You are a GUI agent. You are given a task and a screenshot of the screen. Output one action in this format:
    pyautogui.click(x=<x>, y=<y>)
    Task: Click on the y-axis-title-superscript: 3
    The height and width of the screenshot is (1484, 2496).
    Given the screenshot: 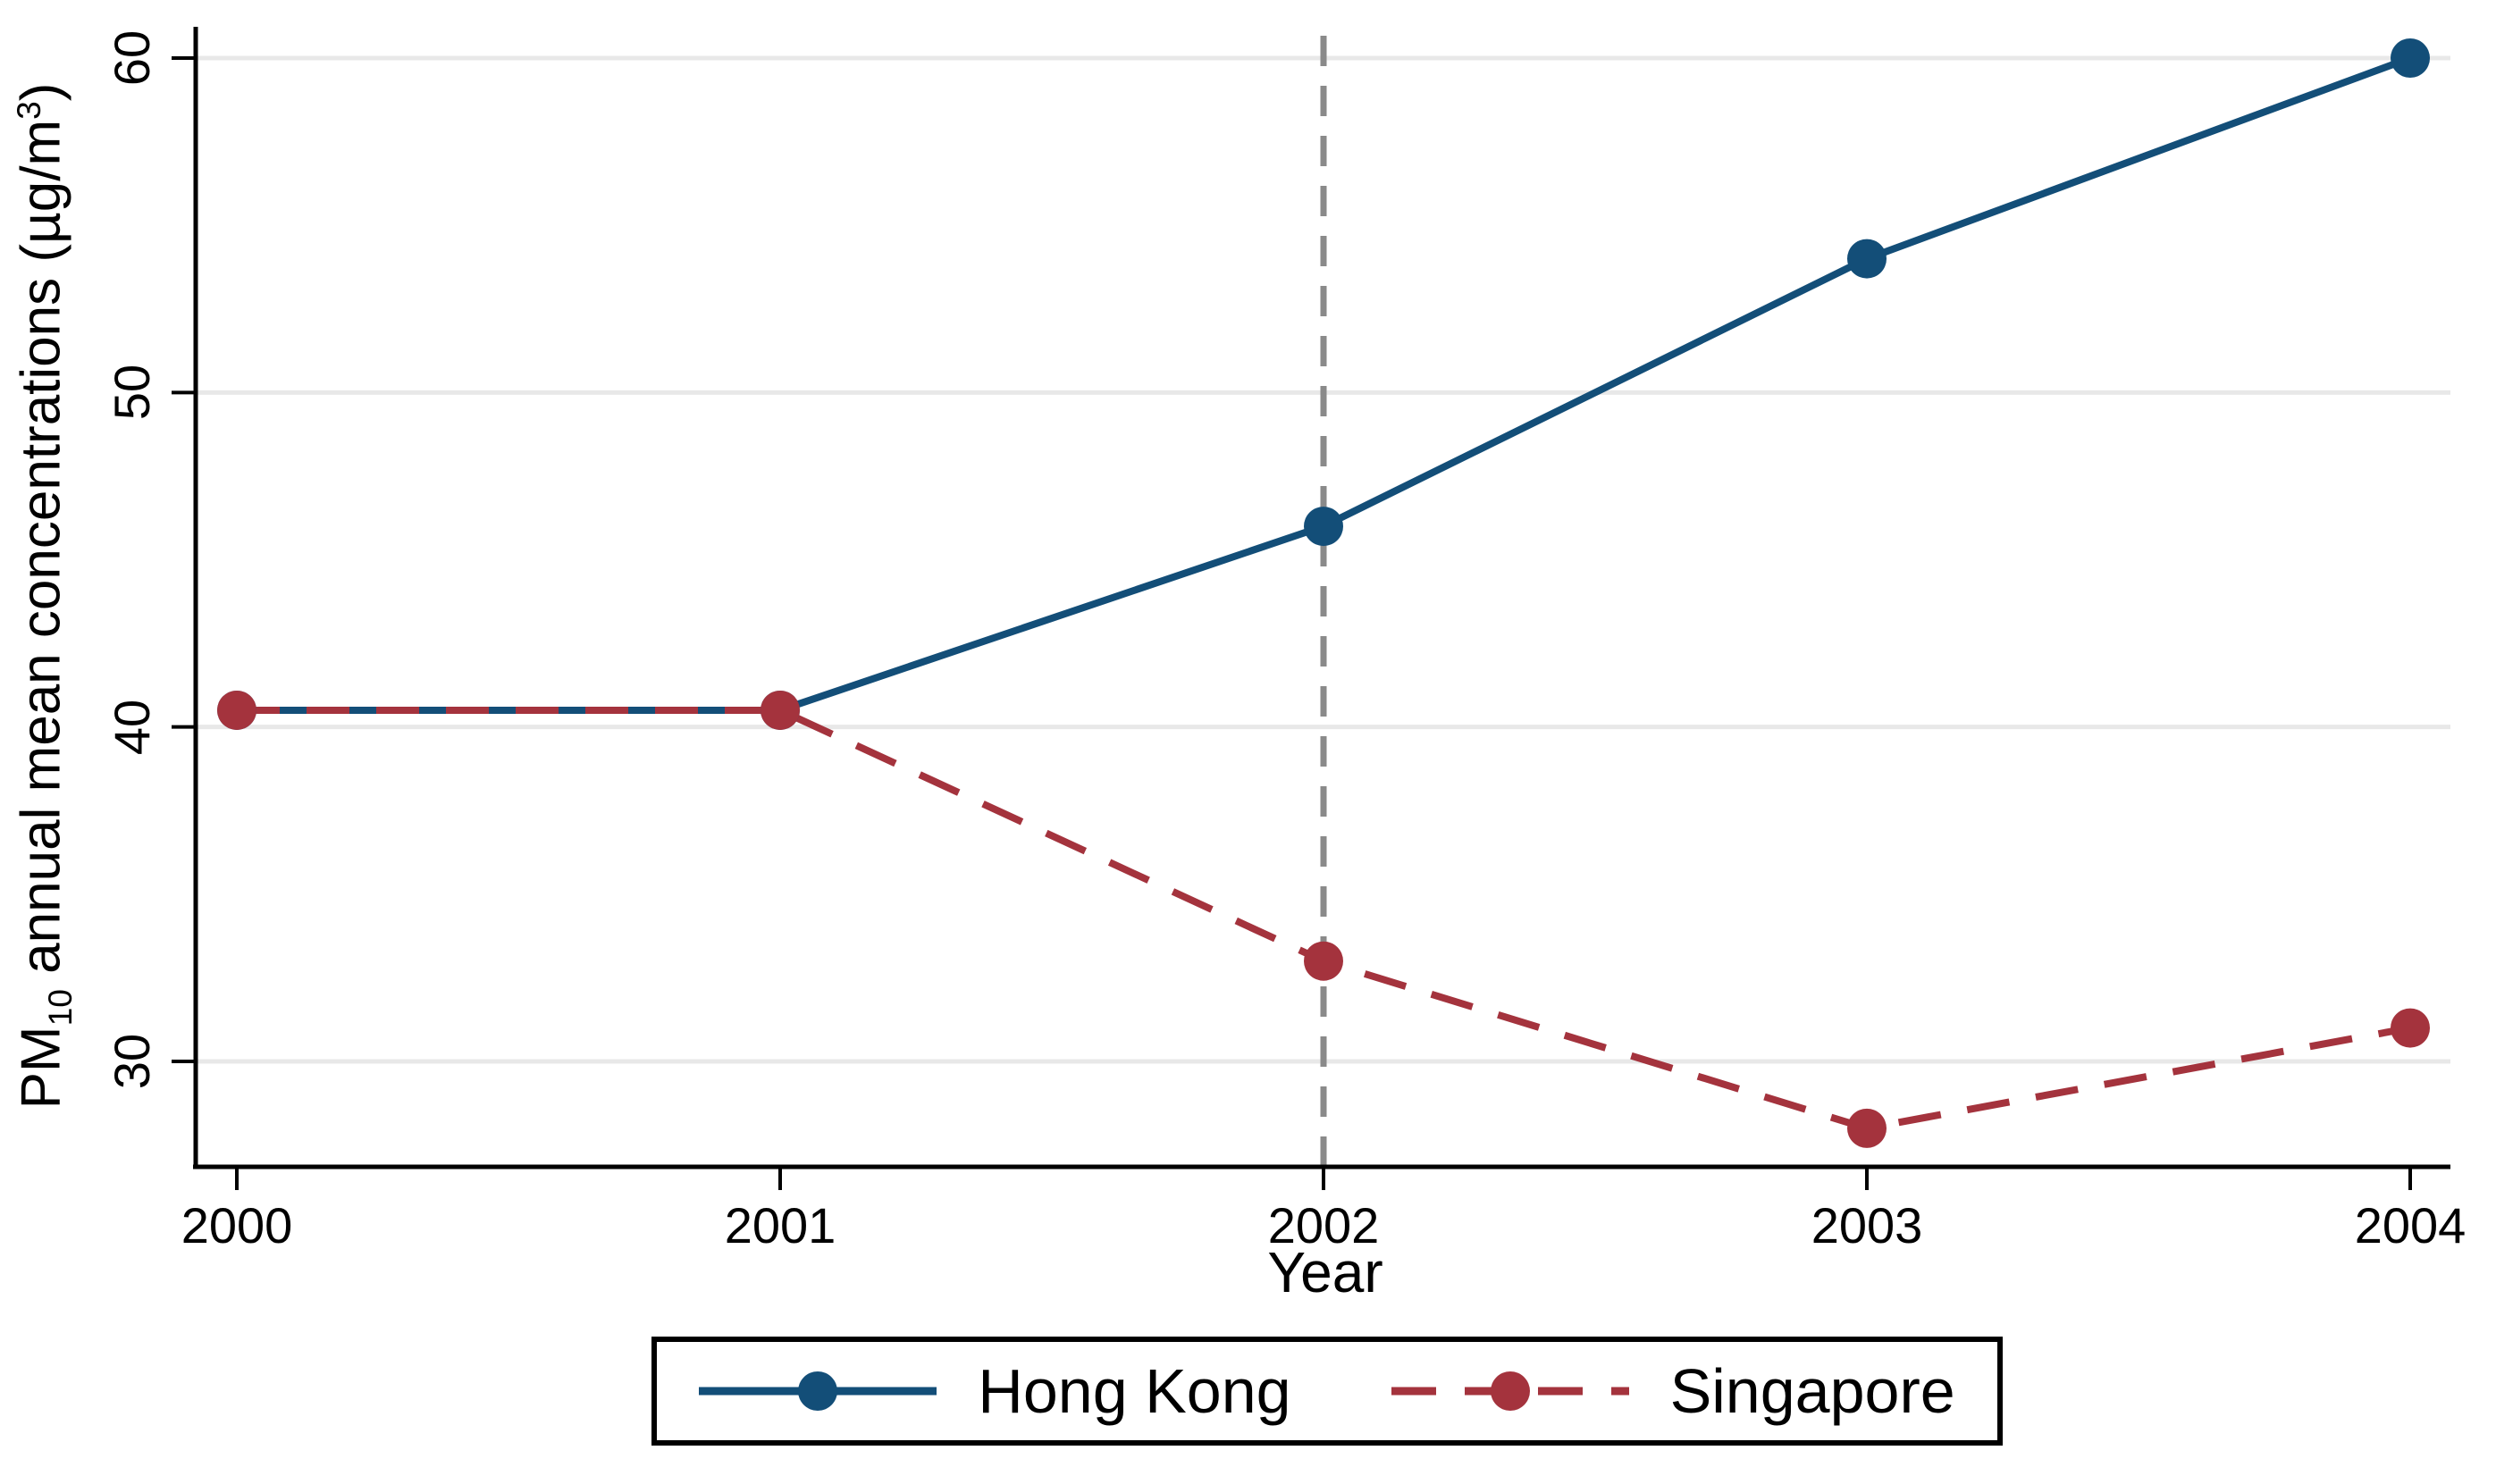 What is the action you would take?
    pyautogui.click(x=28, y=111)
    